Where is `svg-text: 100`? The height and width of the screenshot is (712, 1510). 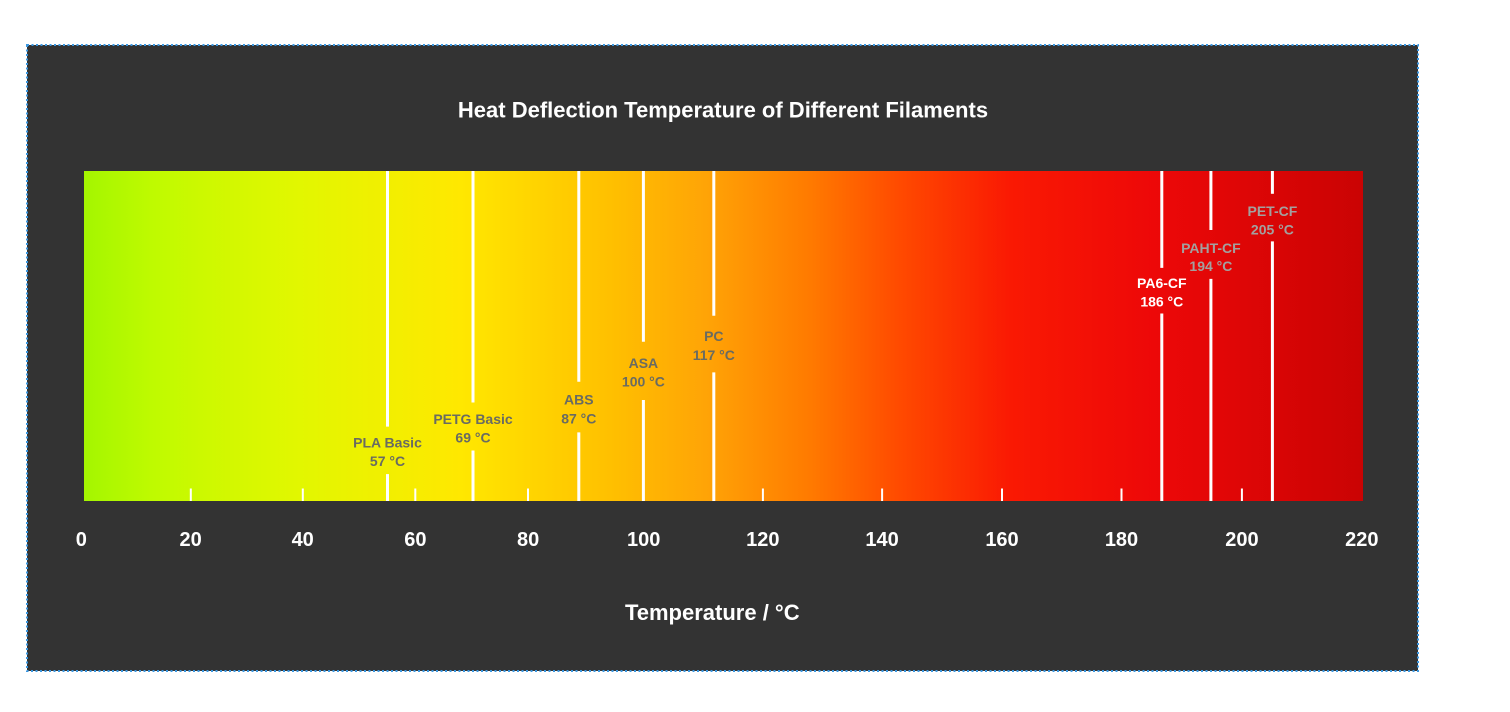
svg-text: 100 is located at coordinates (643, 540).